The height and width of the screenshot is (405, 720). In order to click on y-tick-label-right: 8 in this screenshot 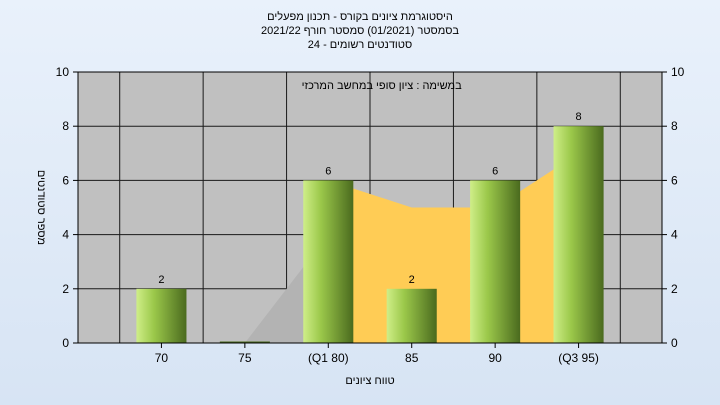, I will do `click(674, 126)`.